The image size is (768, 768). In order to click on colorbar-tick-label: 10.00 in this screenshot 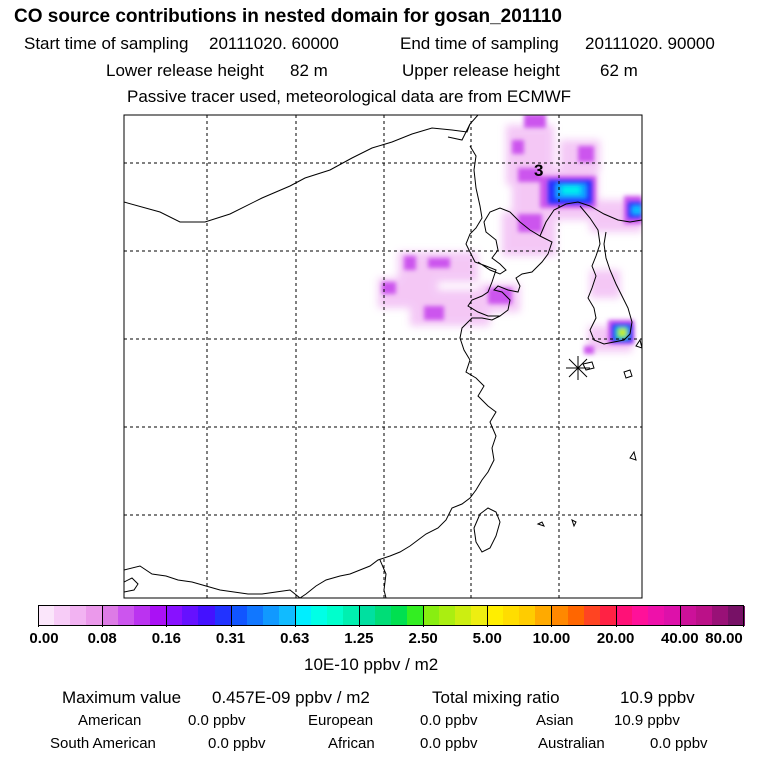, I will do `click(551, 638)`.